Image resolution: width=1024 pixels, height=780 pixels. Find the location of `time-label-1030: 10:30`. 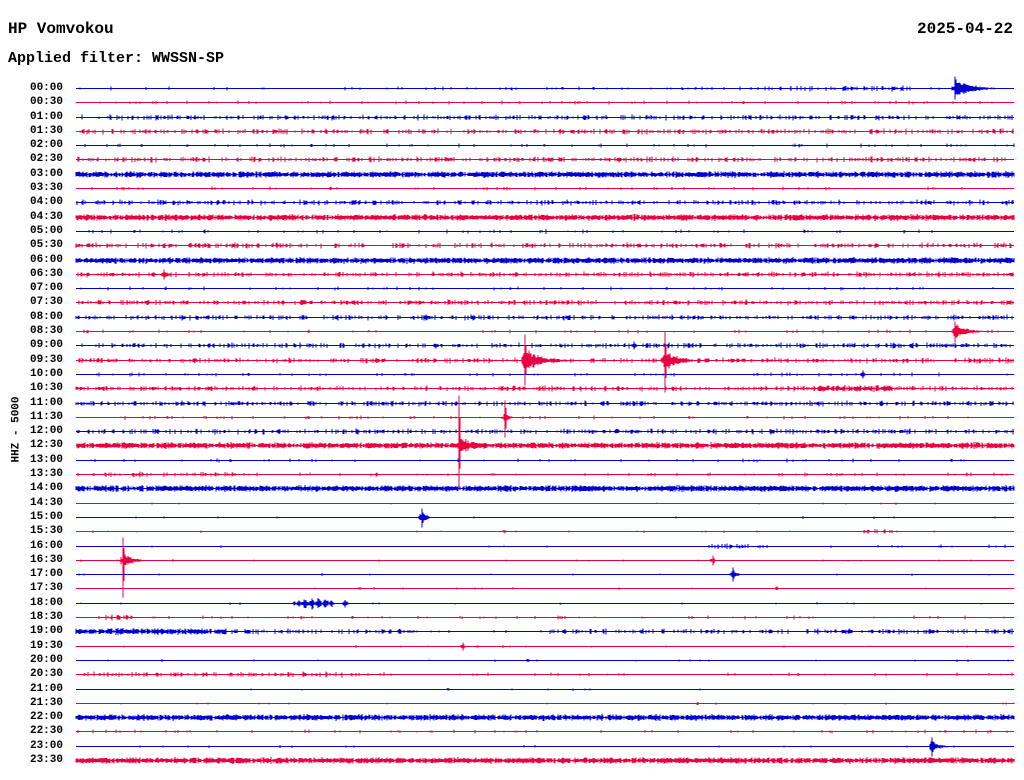

time-label-1030: 10:30 is located at coordinates (46, 387).